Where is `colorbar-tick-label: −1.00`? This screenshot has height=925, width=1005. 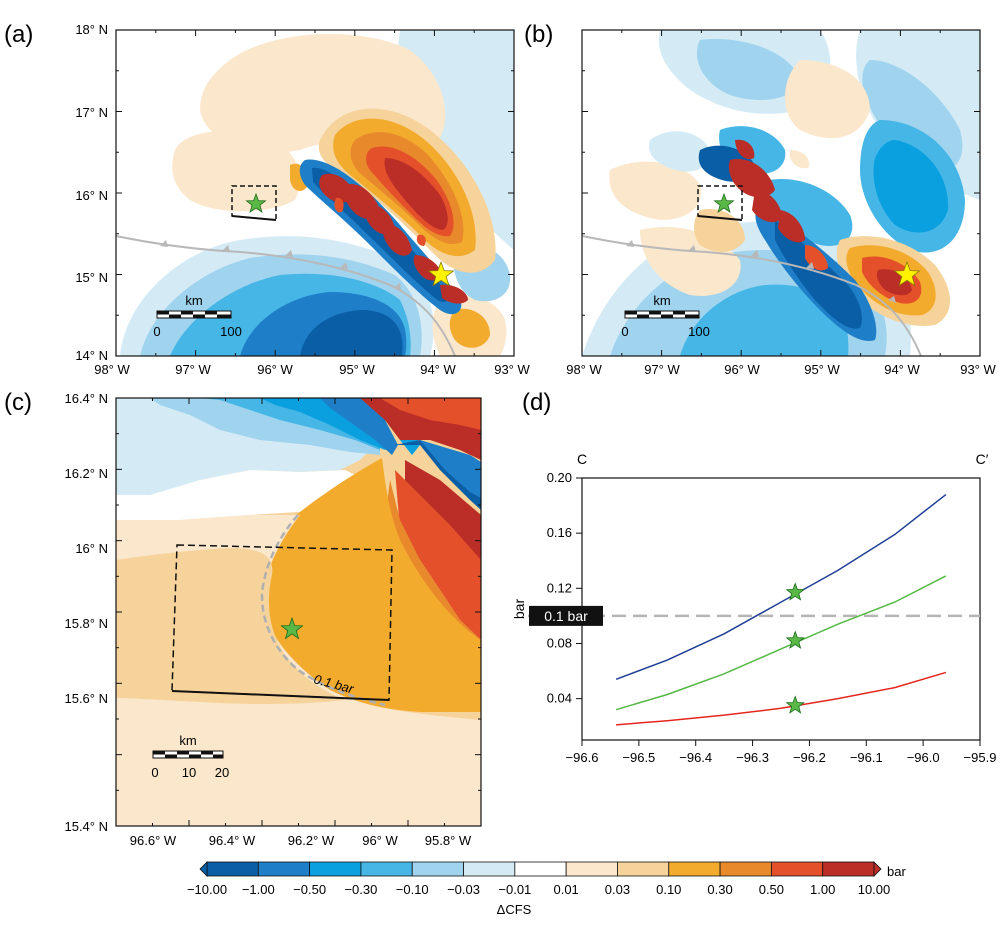
colorbar-tick-label: −1.00 is located at coordinates (258, 889).